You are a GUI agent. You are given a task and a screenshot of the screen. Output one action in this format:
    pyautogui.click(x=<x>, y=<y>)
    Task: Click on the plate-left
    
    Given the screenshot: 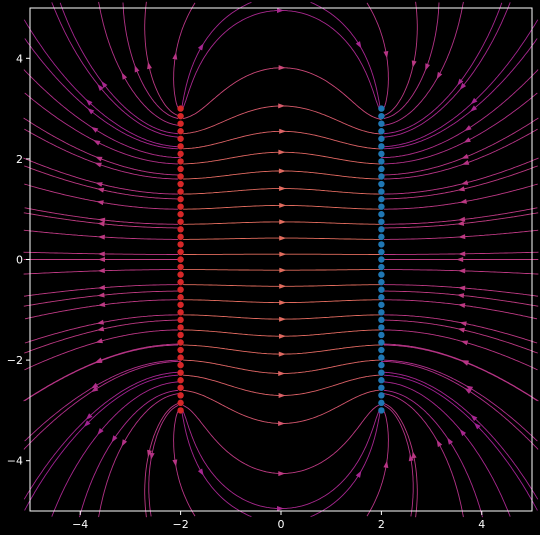 What is the action you would take?
    pyautogui.click(x=180, y=259)
    